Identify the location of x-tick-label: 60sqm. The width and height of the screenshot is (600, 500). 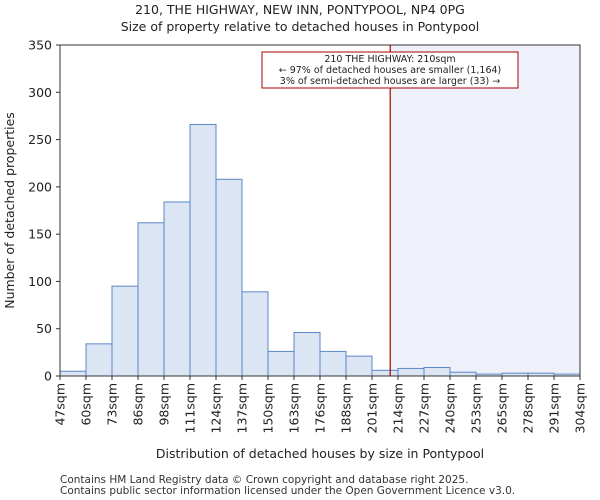
(86, 404).